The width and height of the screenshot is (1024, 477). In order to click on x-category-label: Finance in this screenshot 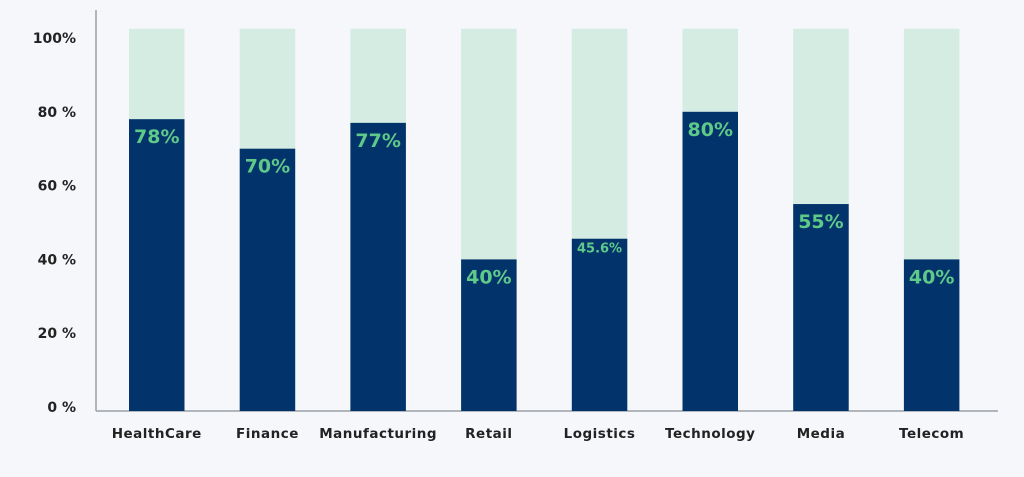, I will do `click(267, 434)`.